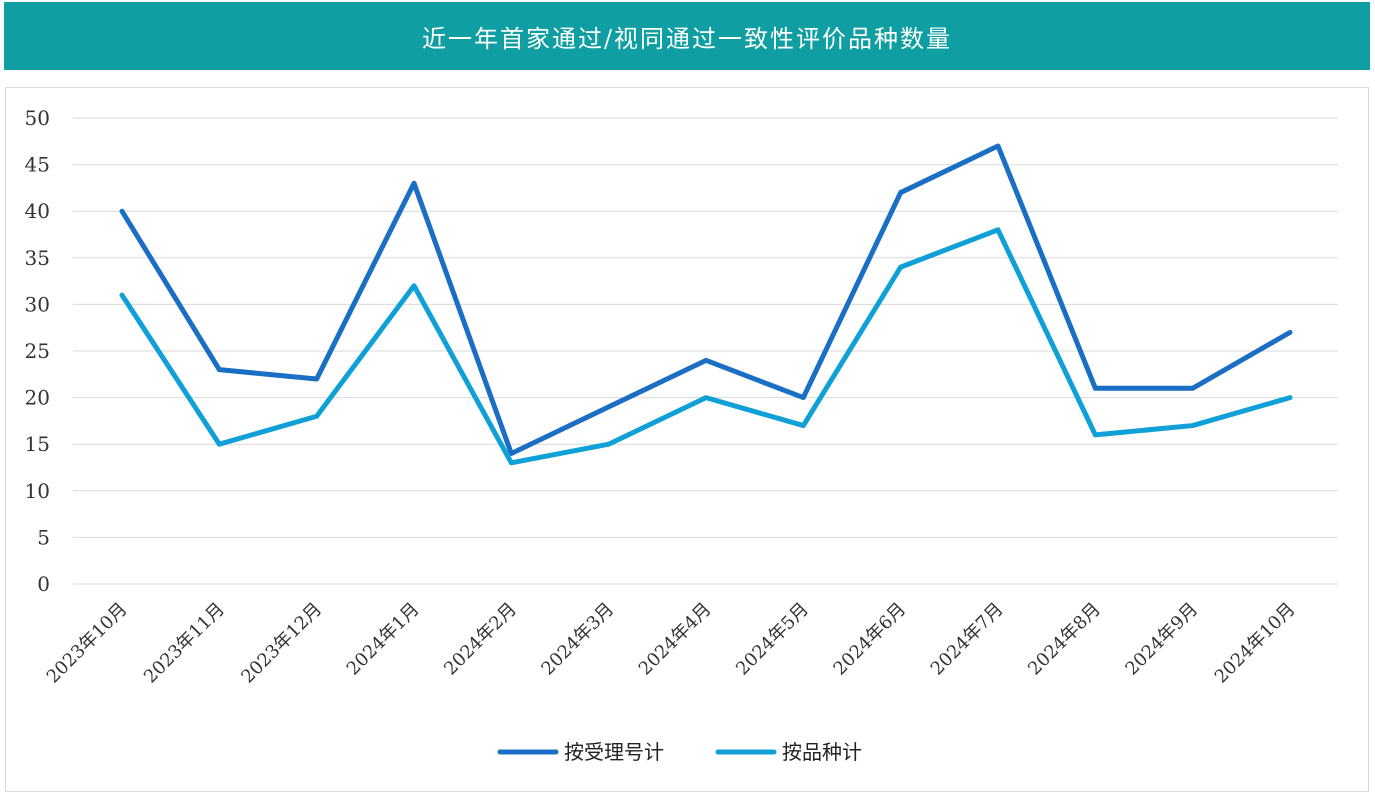 This screenshot has width=1375, height=798. Describe the element at coordinates (37, 304) in the screenshot. I see `y-tick-label: 30` at that location.